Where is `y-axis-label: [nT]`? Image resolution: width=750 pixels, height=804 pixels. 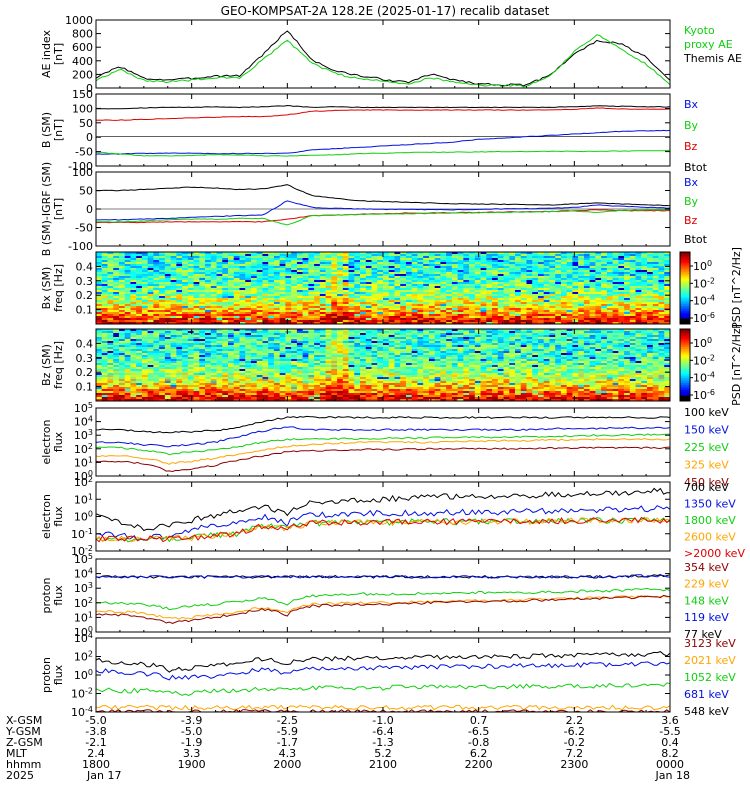 y-axis-label: [nT] is located at coordinates (58, 54).